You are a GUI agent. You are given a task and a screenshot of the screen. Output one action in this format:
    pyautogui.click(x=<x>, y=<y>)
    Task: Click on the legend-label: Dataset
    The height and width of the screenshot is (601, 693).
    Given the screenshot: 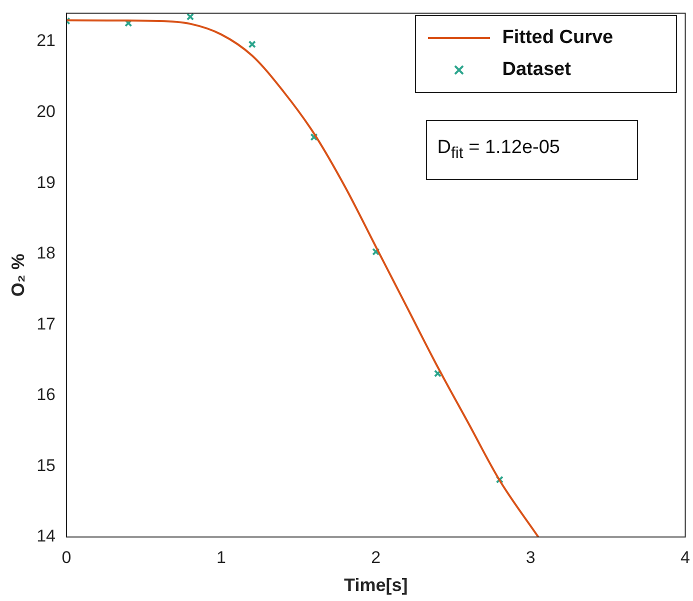 What is the action you would take?
    pyautogui.click(x=536, y=70)
    